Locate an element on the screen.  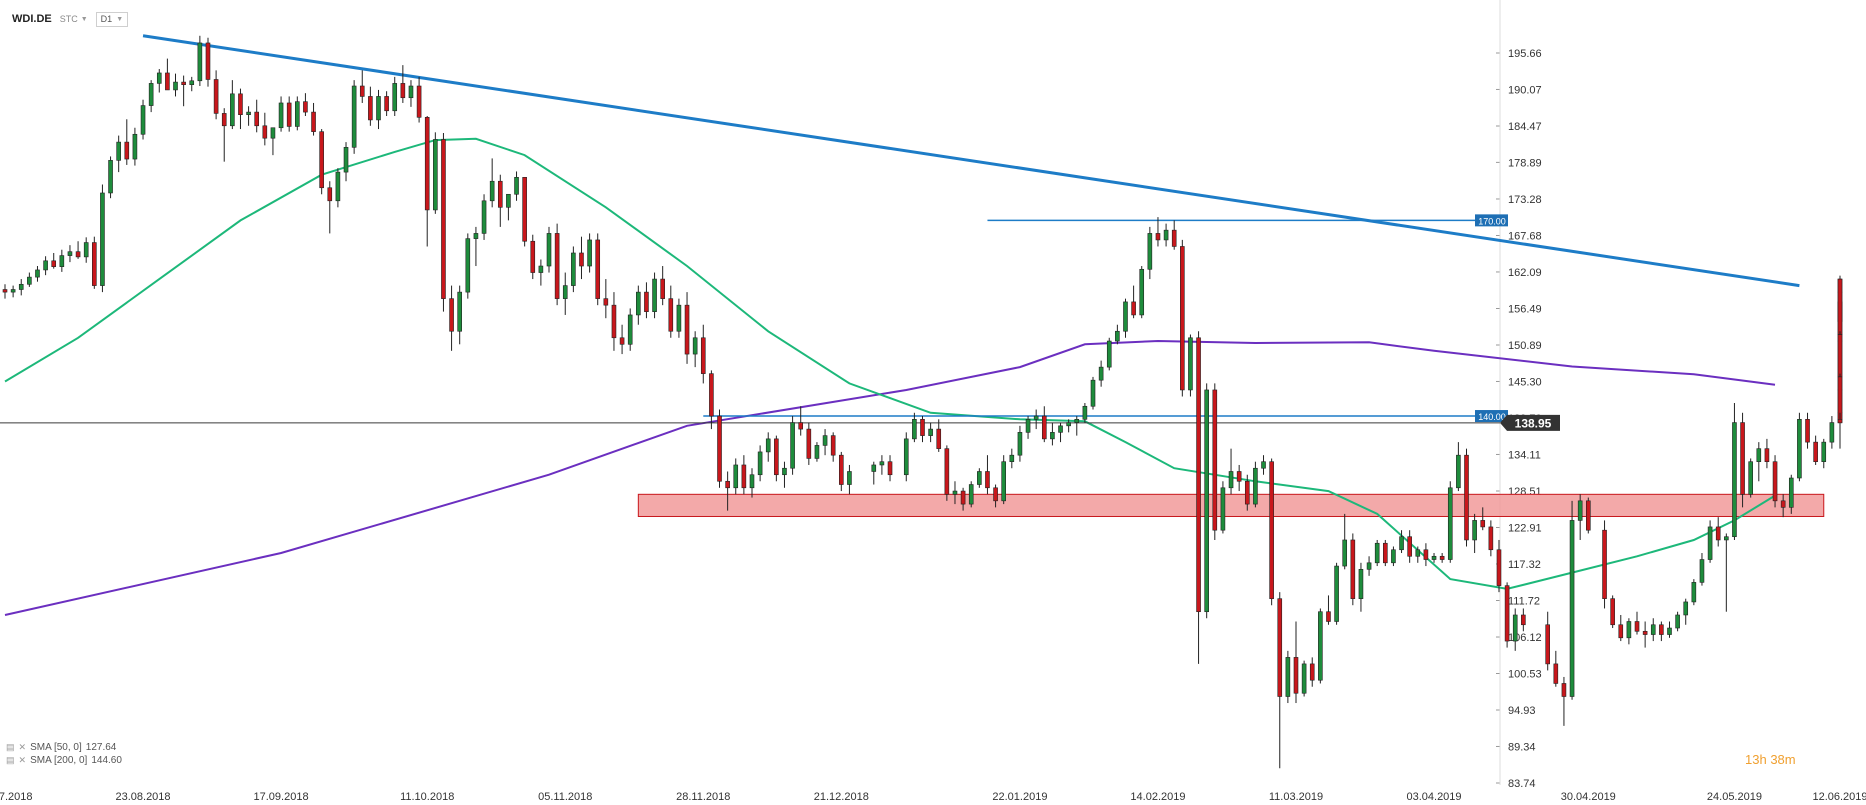
y-tick-label: 94.93 is located at coordinates (1522, 711).